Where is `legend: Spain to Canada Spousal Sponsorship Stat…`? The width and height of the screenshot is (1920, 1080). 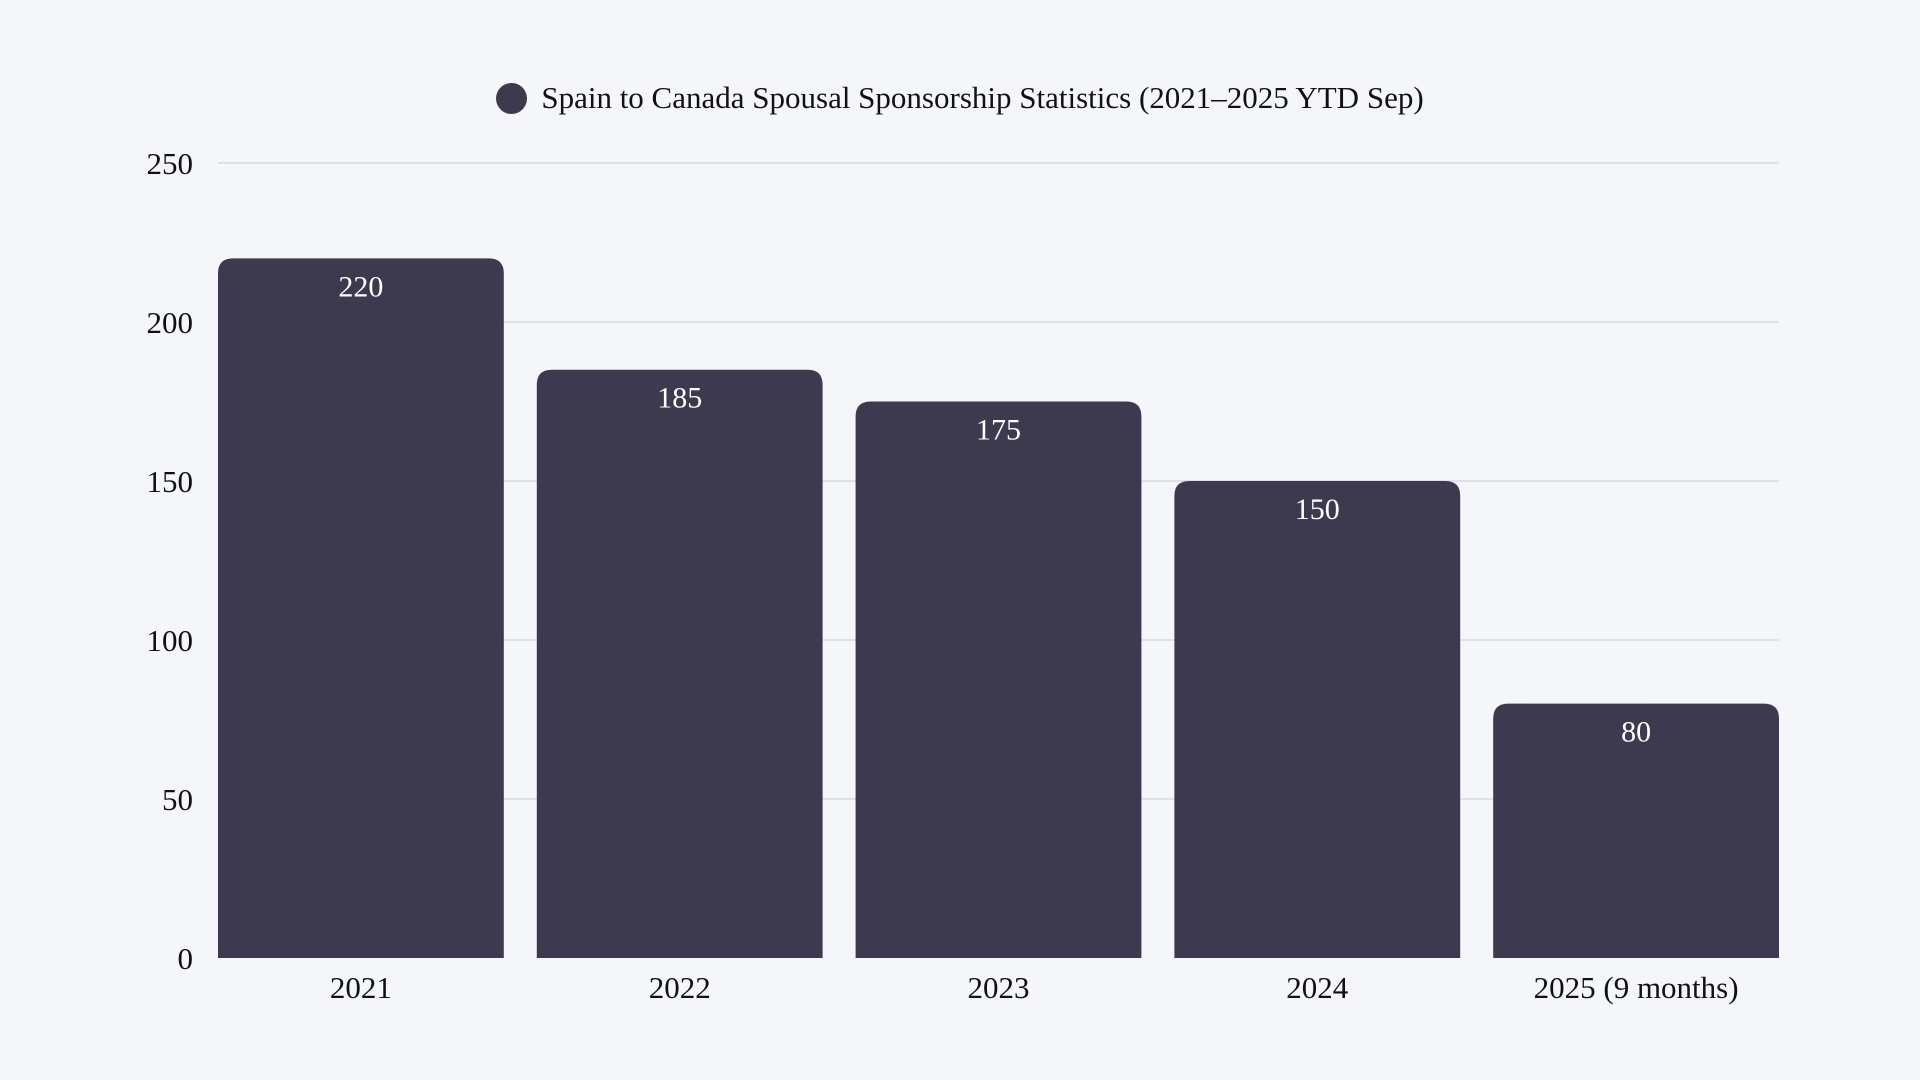
legend: Spain to Canada Spousal Sponsorship Stat… is located at coordinates (960, 98).